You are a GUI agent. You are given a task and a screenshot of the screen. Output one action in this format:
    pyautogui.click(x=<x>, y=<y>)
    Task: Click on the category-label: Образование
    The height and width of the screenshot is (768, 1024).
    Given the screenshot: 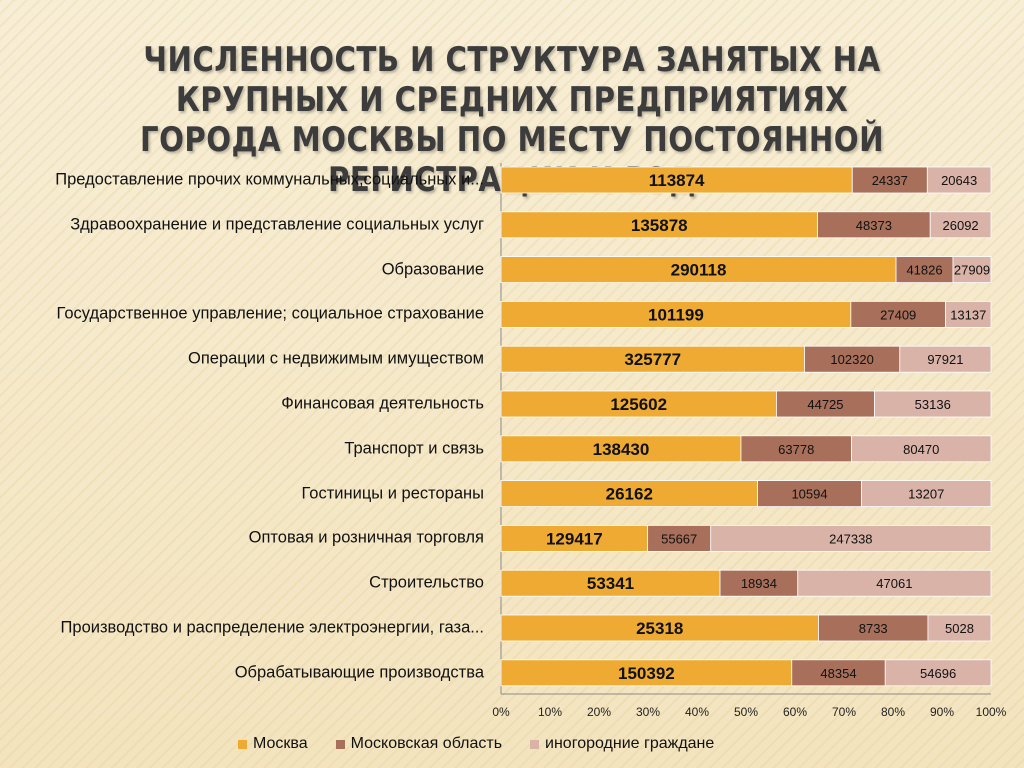 What is the action you would take?
    pyautogui.click(x=432, y=269)
    